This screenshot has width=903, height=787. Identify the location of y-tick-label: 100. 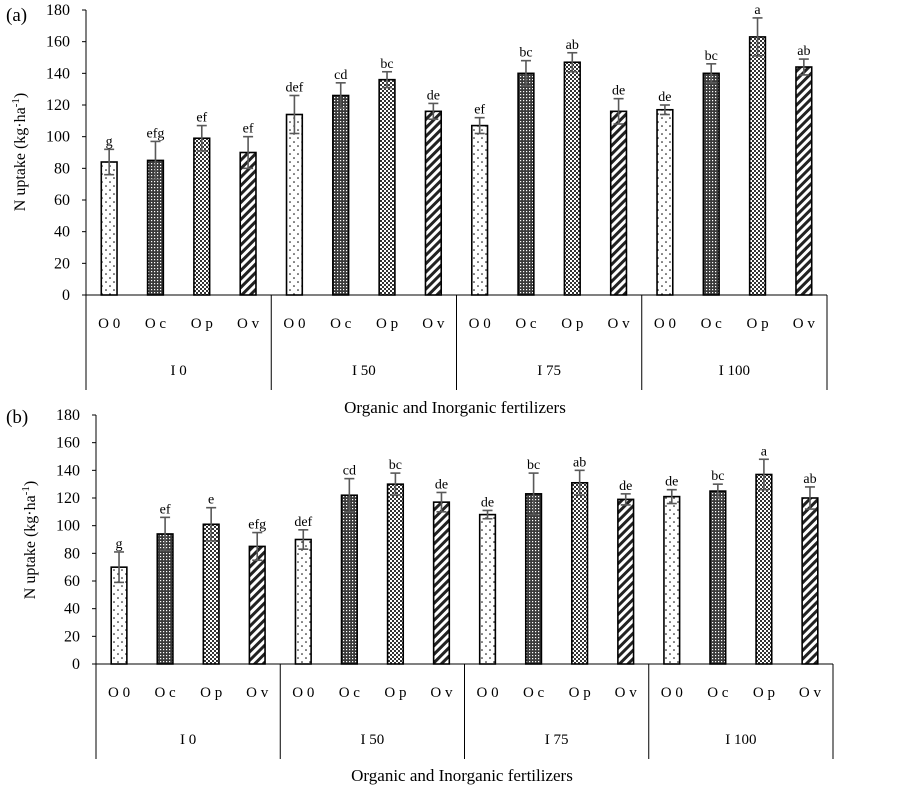
(58, 137).